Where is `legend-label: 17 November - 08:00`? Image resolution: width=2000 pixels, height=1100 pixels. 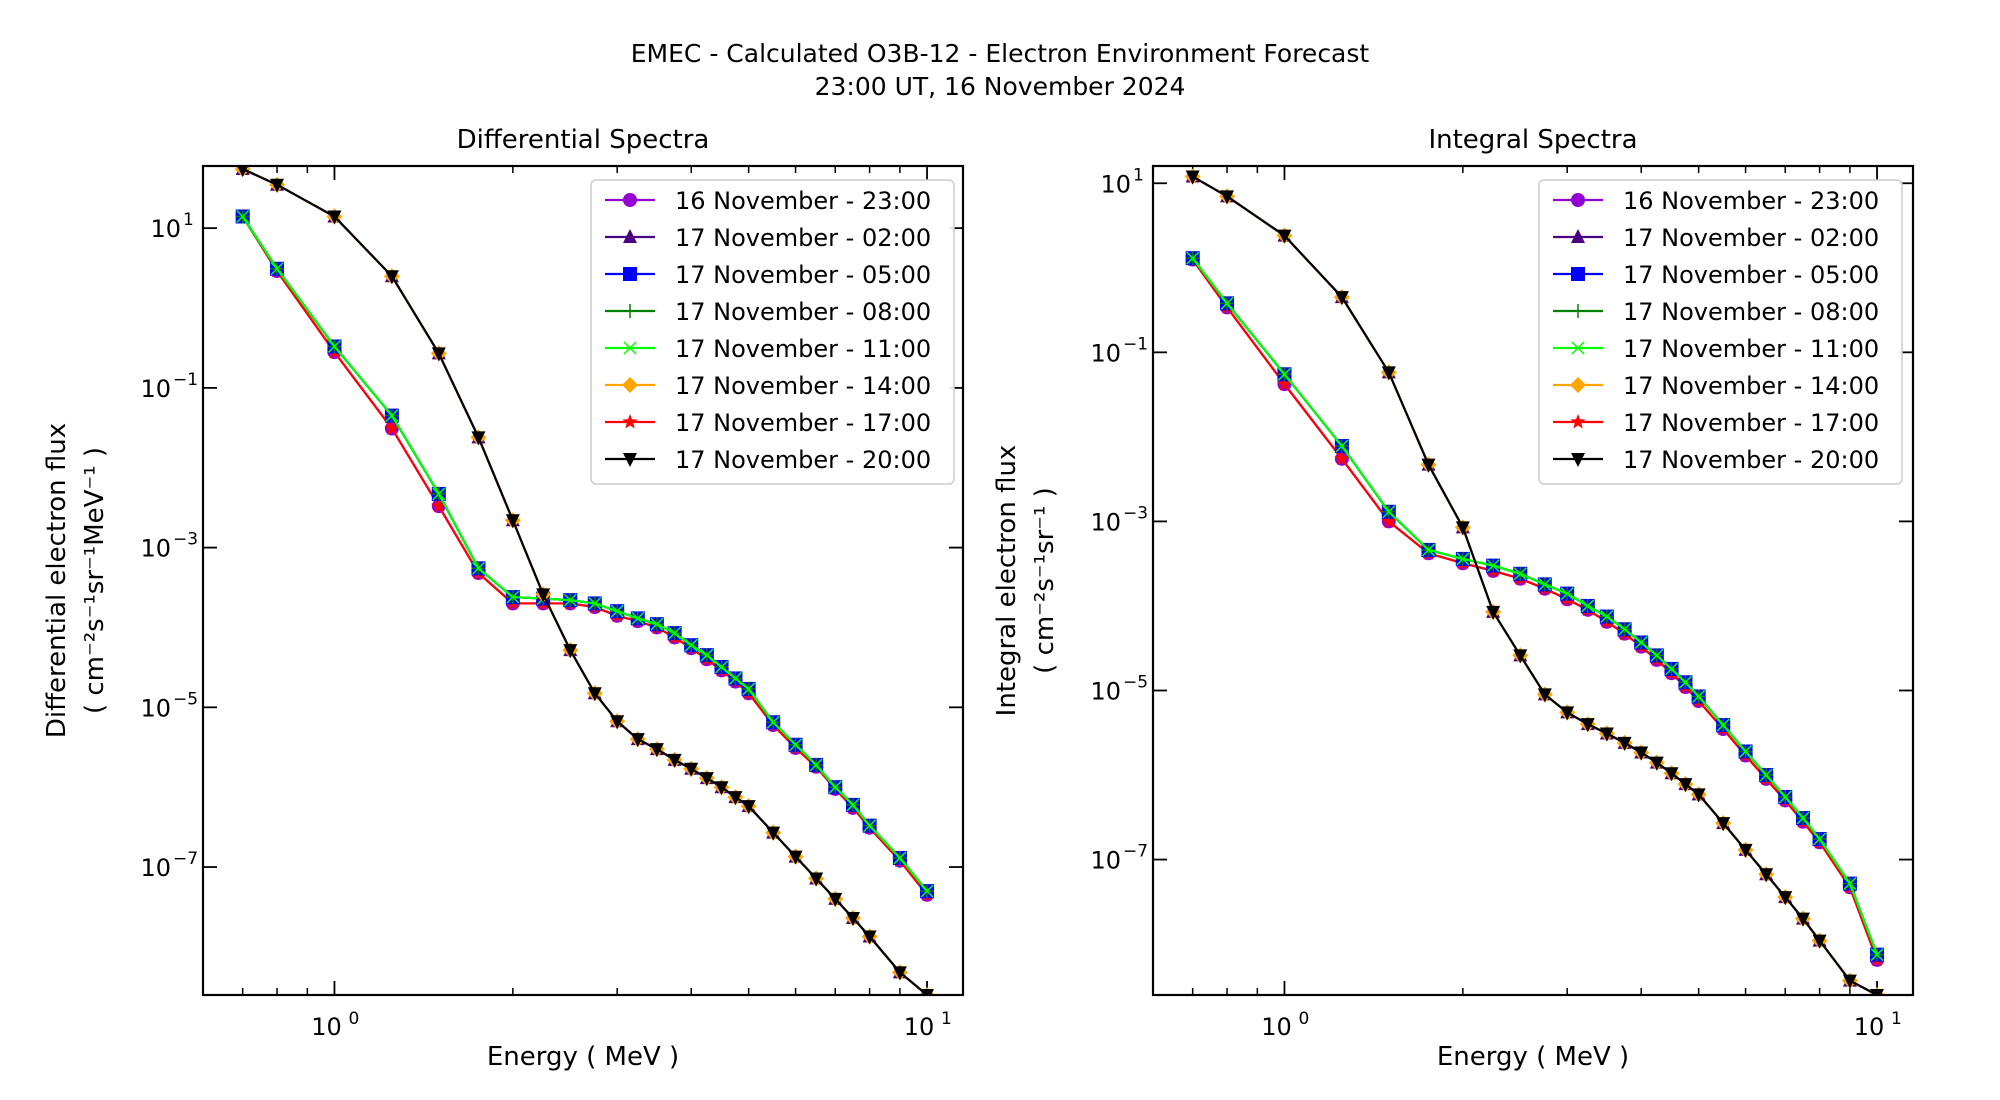 legend-label: 17 November - 08:00 is located at coordinates (1751, 312).